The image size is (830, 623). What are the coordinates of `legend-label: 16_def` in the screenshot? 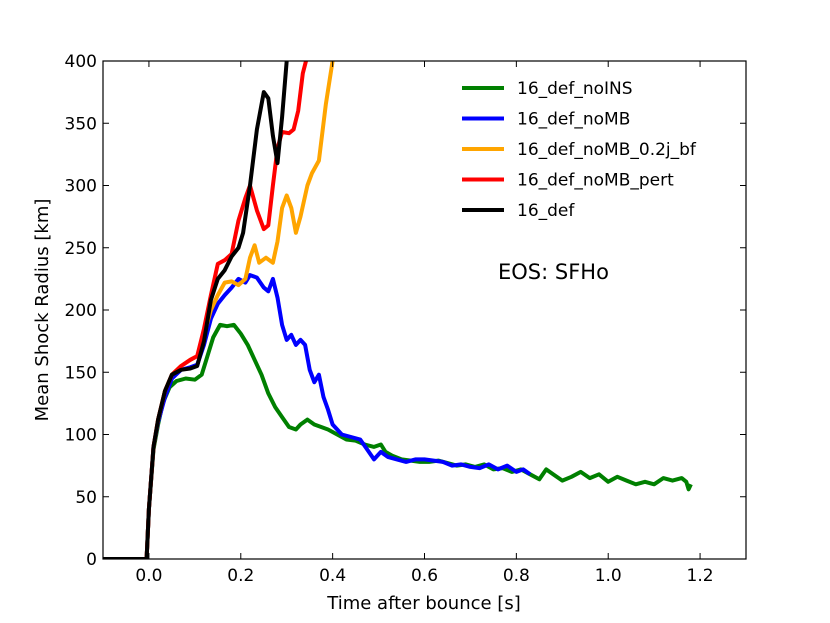 It's located at (546, 211).